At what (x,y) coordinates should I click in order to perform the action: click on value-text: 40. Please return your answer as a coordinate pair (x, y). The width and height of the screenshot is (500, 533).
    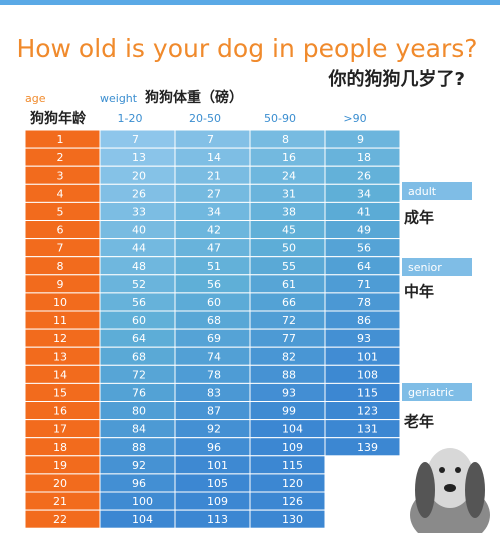
    Looking at the image, I should click on (139, 230).